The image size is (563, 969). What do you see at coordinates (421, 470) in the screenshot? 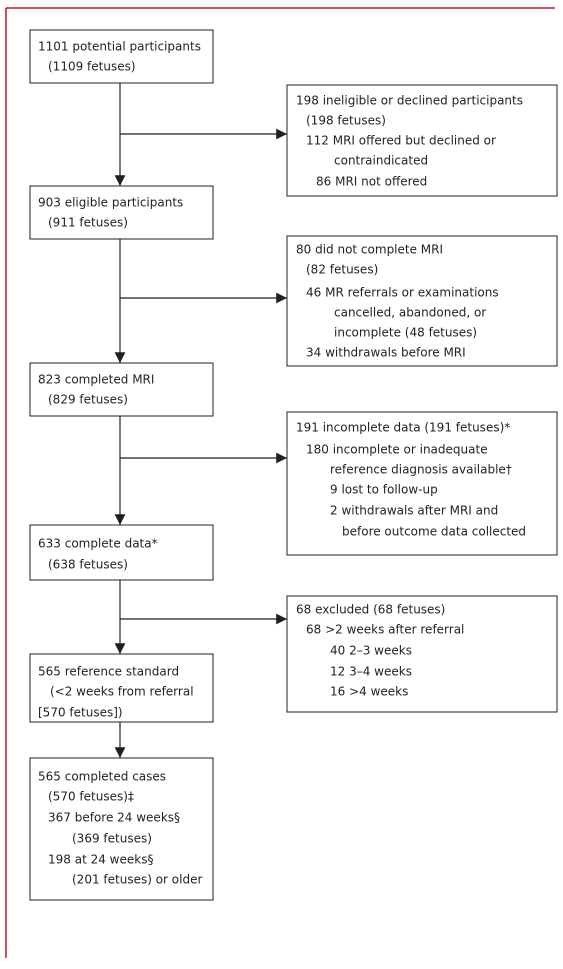
I see `node-text: reference diagnosis available†` at bounding box center [421, 470].